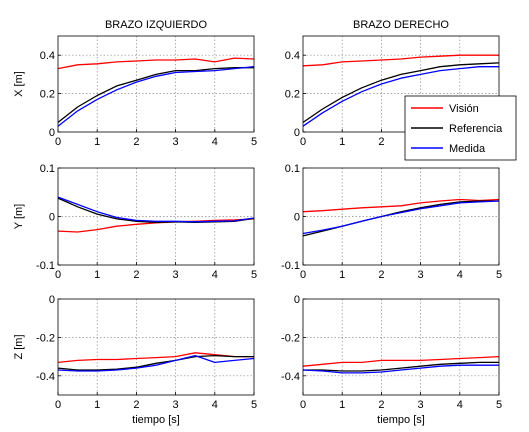  What do you see at coordinates (19, 346) in the screenshot?
I see `y-axis-label: Z [m]` at bounding box center [19, 346].